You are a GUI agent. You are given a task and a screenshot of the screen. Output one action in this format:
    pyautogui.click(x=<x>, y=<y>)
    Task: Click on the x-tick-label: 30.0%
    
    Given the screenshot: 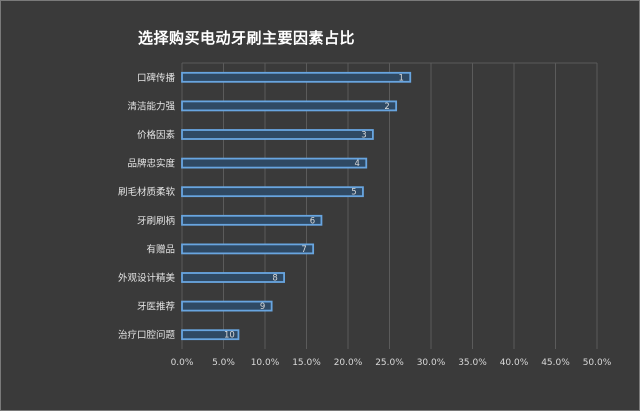 What is the action you would take?
    pyautogui.click(x=431, y=363)
    